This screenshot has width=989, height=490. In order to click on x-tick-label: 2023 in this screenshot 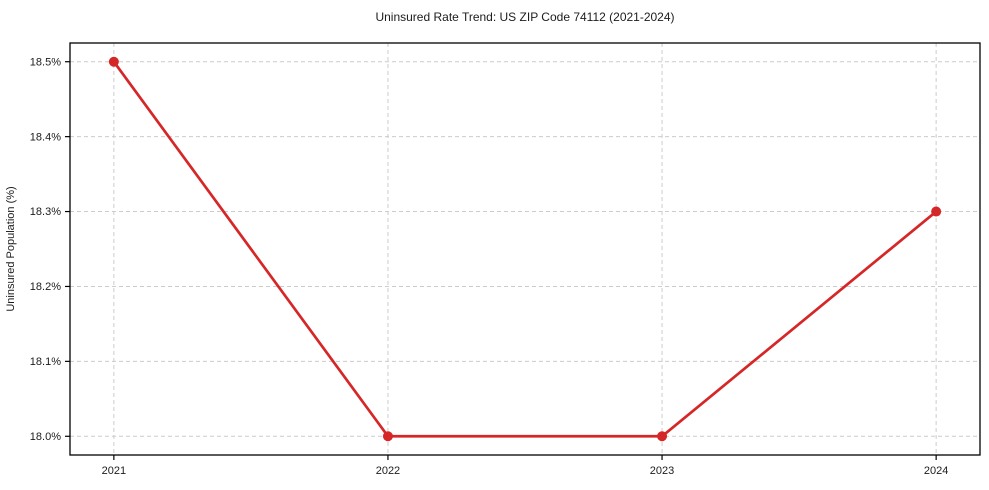, I will do `click(662, 471)`.